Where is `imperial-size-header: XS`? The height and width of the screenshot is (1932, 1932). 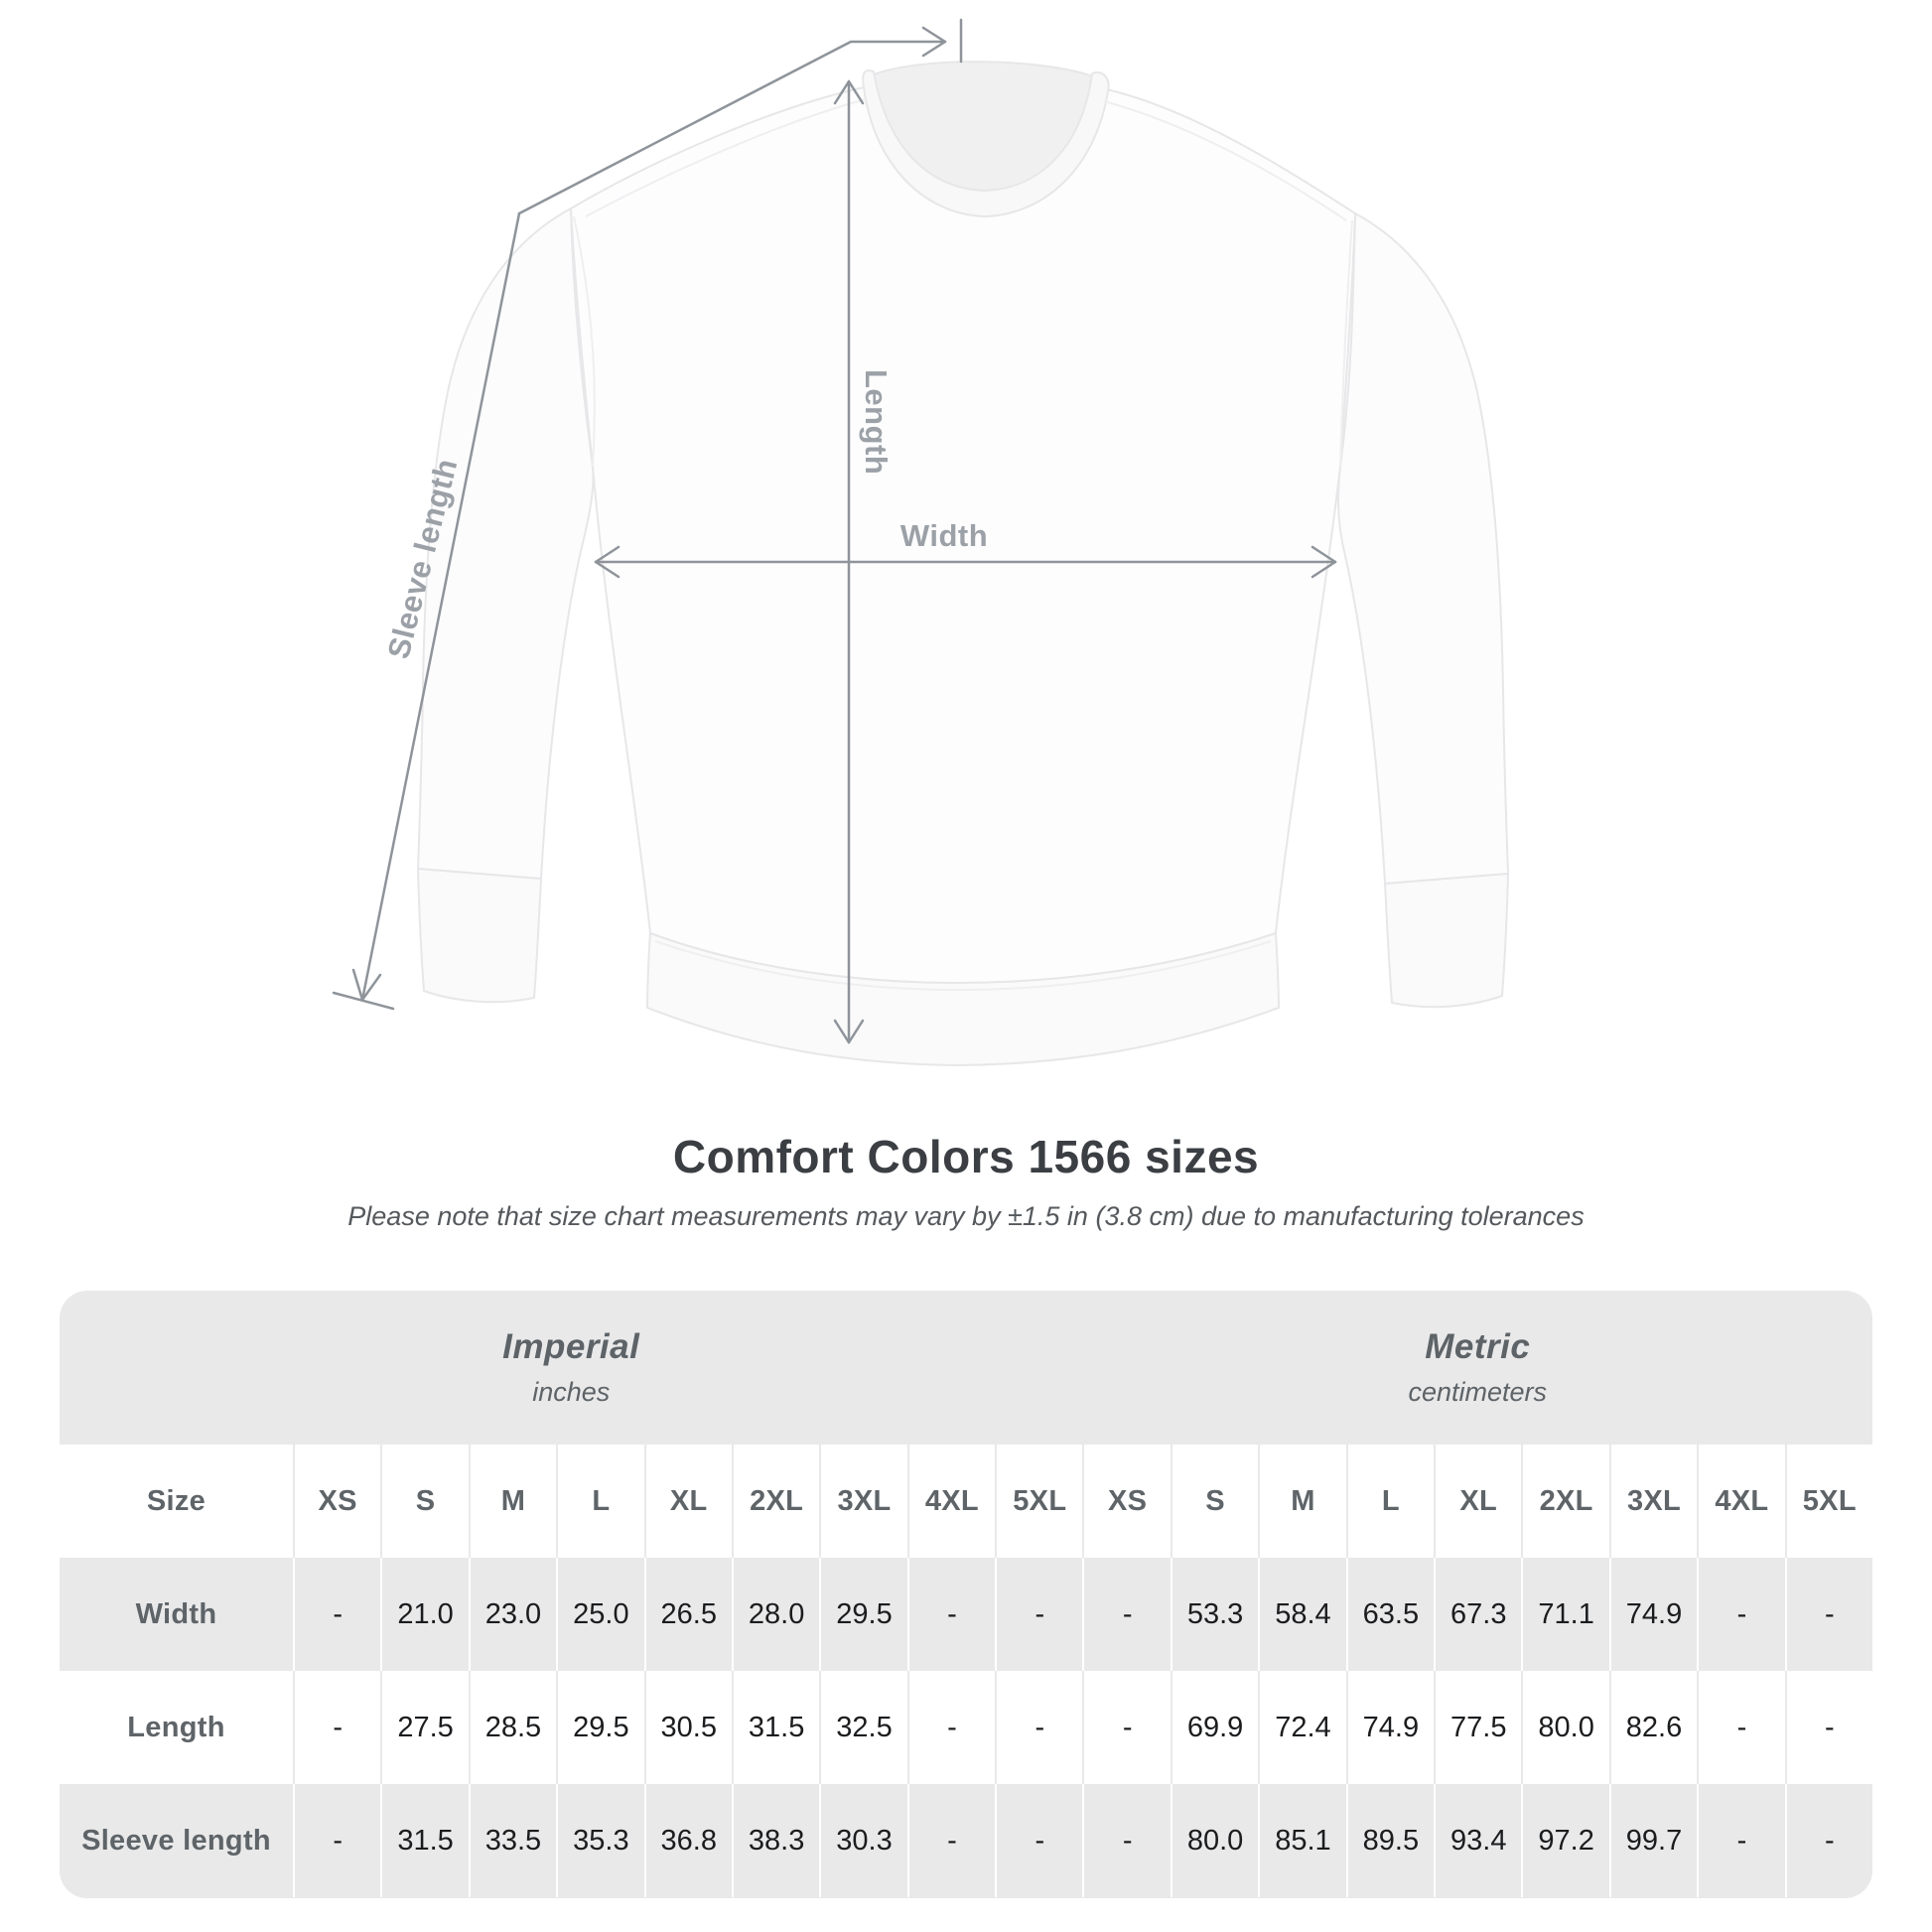
imperial-size-header: XS is located at coordinates (336, 1502).